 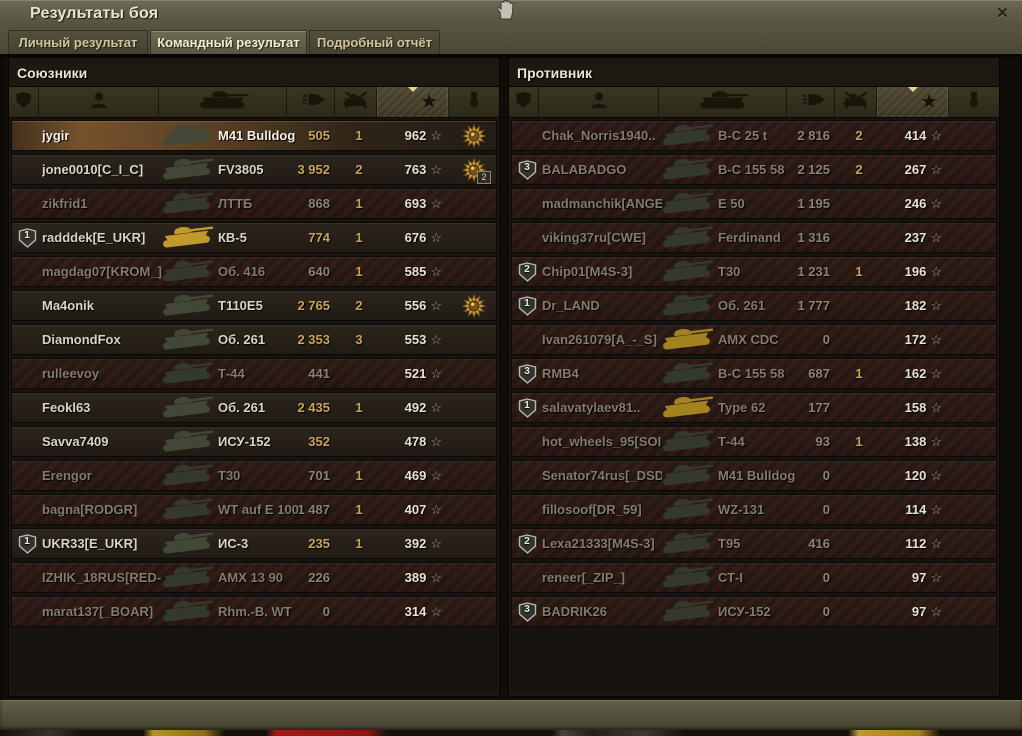 I want to click on vehicle-cell: M41 Bulldog, so click(x=228, y=135).